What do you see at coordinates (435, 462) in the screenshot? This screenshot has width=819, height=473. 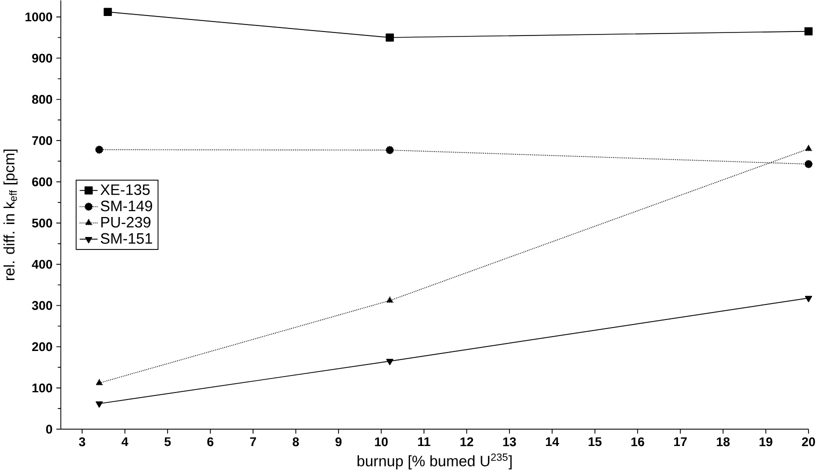 I see `x-axis-title: burnup [% bumed U$^{235}$]` at bounding box center [435, 462].